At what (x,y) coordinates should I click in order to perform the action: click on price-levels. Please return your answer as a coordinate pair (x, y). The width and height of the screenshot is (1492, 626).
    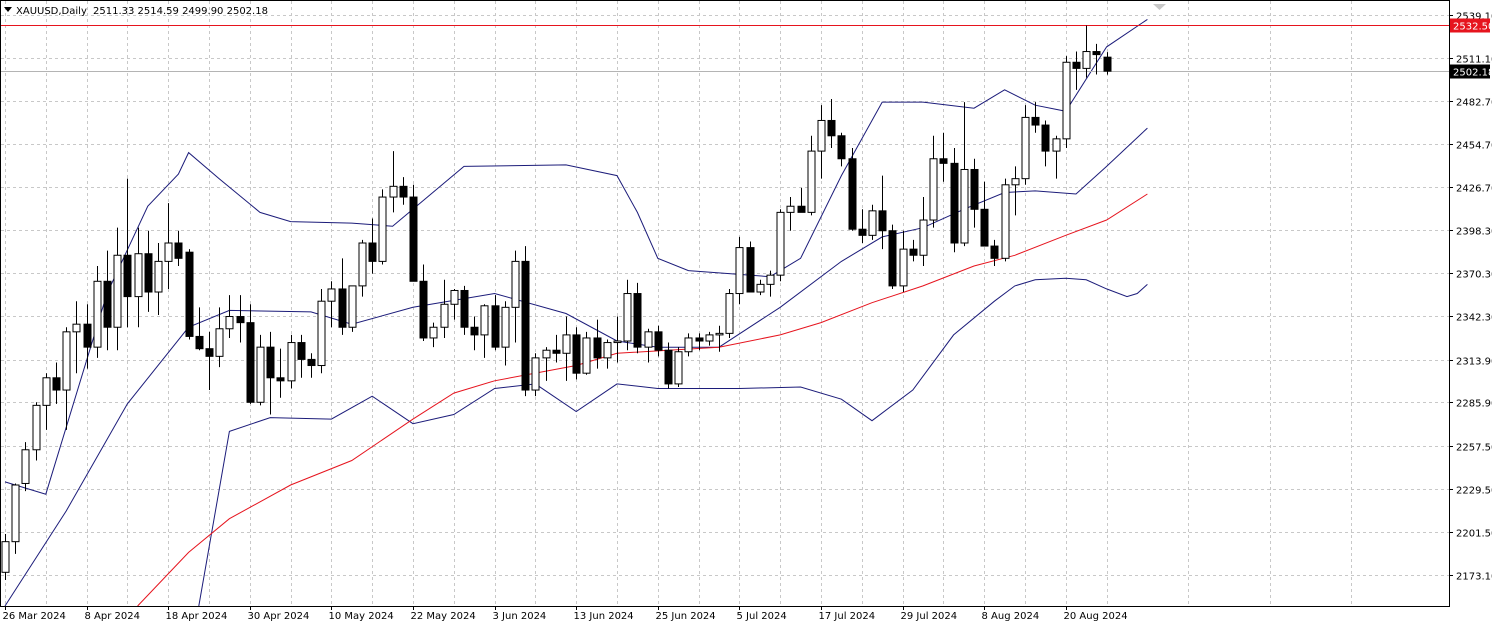
    Looking at the image, I should click on (725, 48).